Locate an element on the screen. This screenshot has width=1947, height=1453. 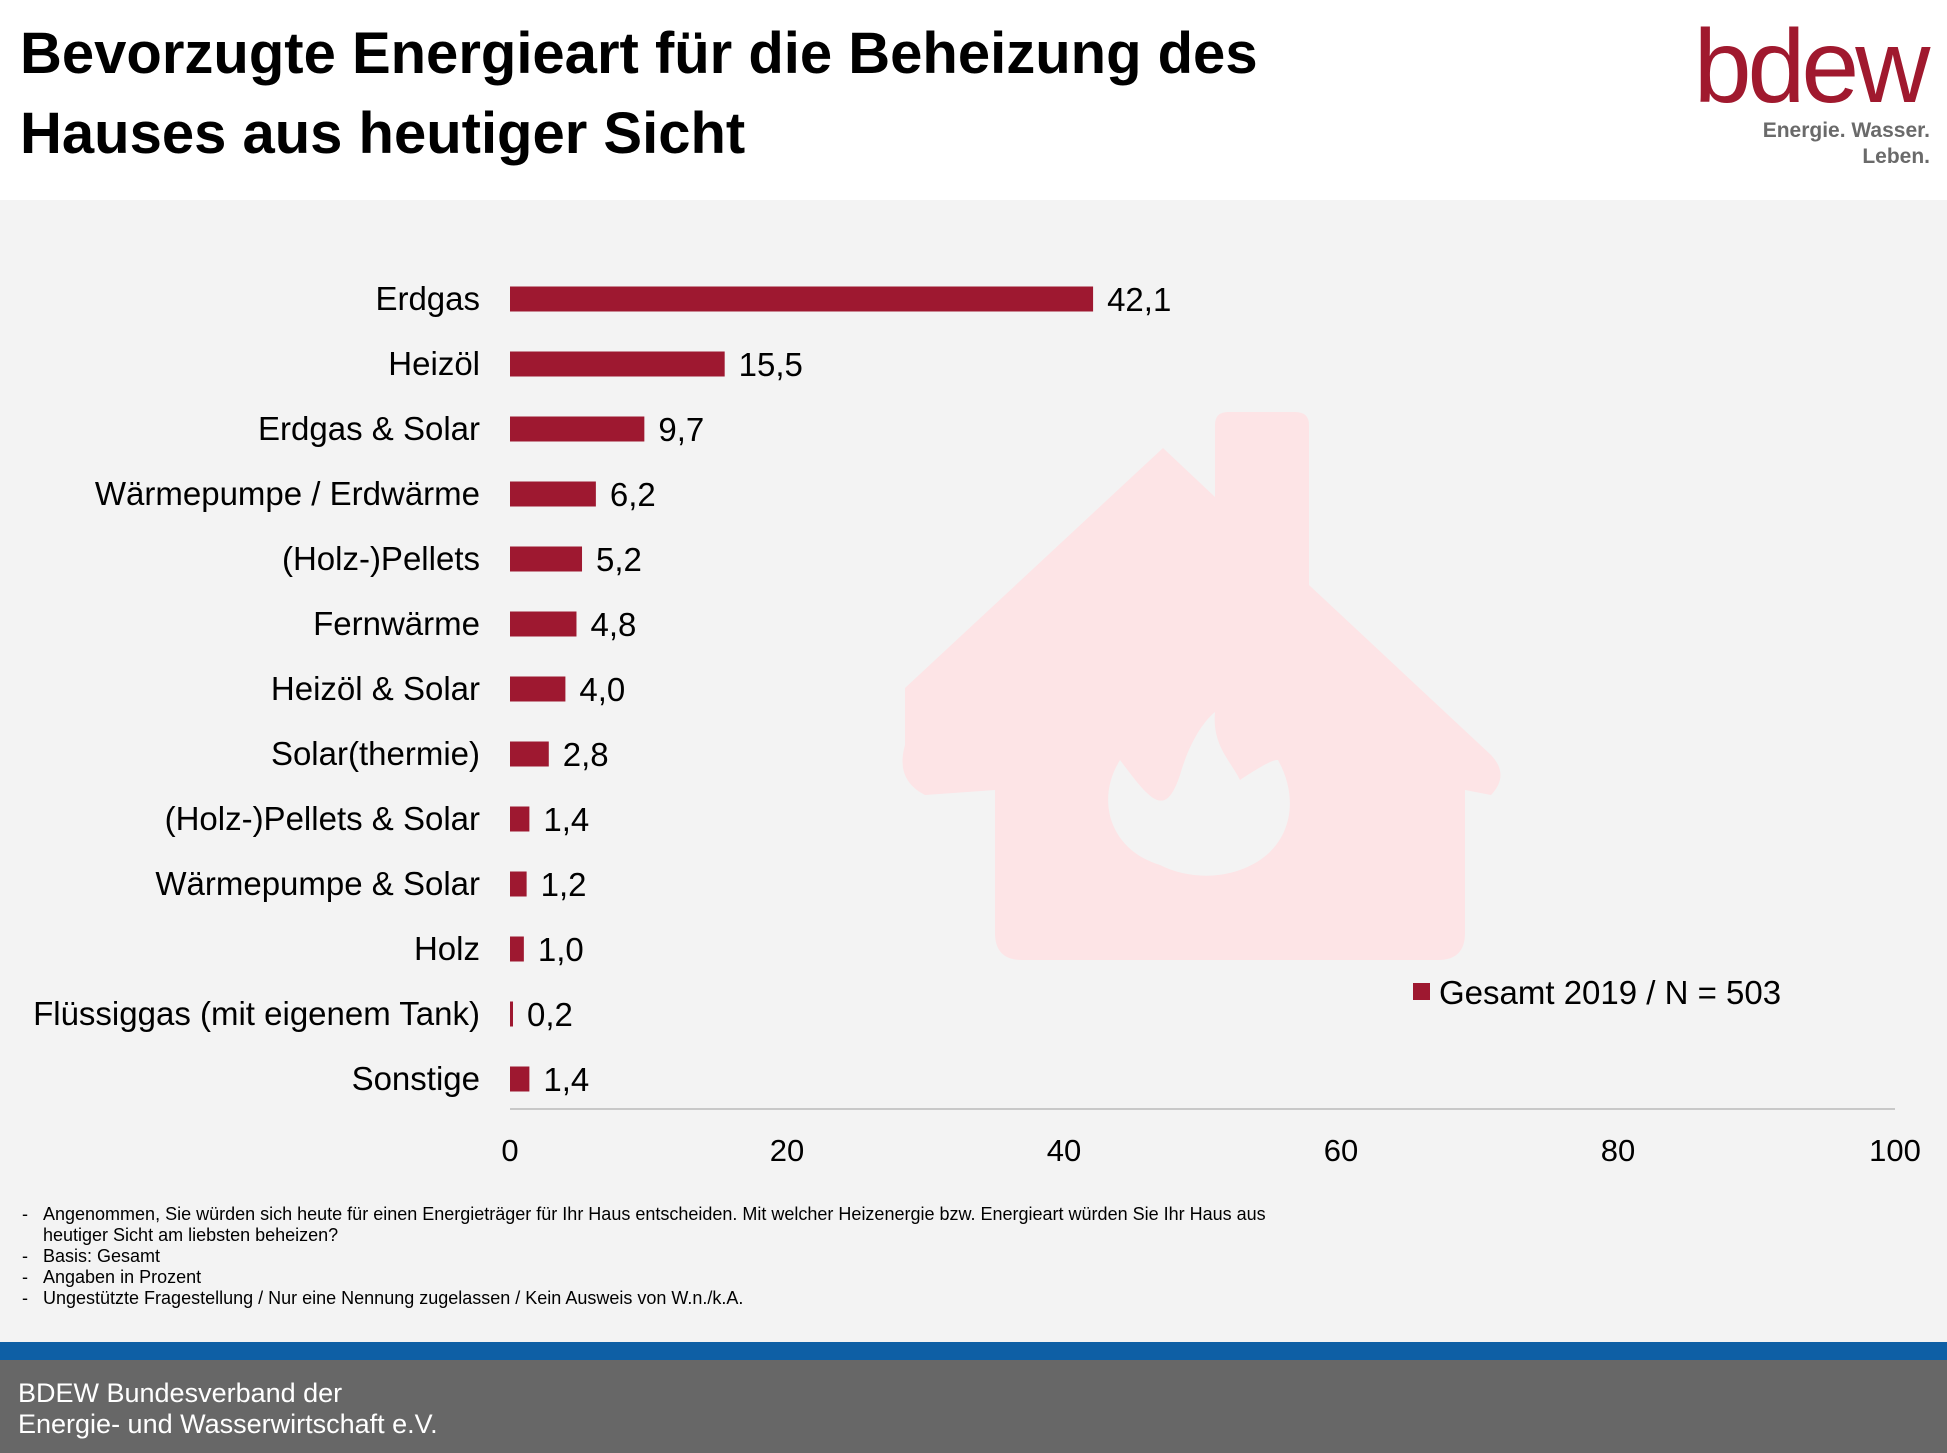
value-label: 2,8 is located at coordinates (586, 754).